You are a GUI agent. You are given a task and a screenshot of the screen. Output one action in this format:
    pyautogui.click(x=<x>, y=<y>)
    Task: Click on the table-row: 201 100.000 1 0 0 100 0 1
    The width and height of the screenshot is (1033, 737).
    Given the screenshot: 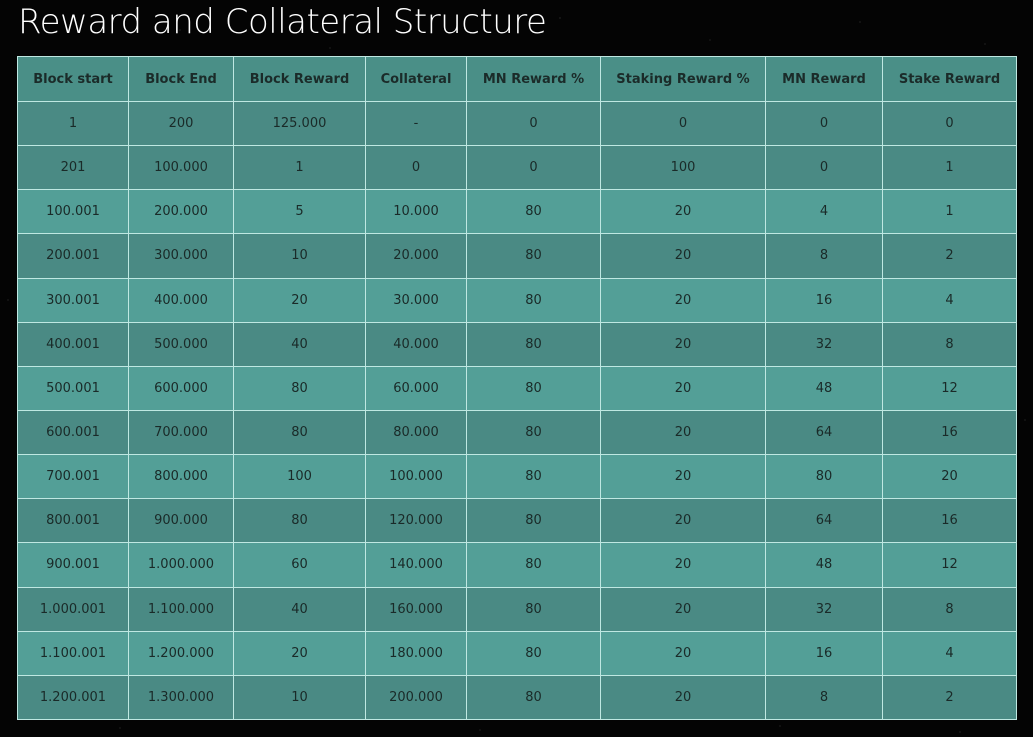 What is the action you would take?
    pyautogui.click(x=517, y=168)
    